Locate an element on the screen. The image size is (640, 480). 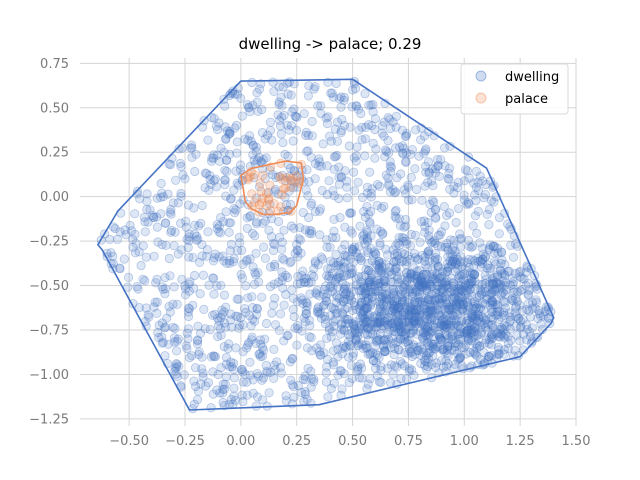
legend: dwelling palace is located at coordinates (514, 89).